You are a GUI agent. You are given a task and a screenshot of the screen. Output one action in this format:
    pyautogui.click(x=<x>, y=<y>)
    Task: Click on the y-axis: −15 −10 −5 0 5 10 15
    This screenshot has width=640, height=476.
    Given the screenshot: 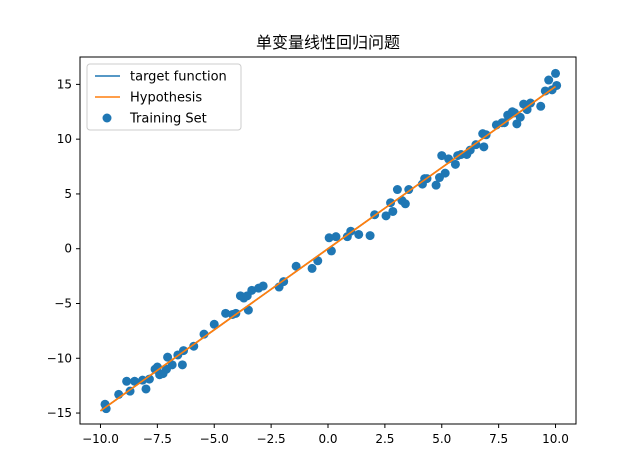 What is the action you would take?
    pyautogui.click(x=63, y=248)
    